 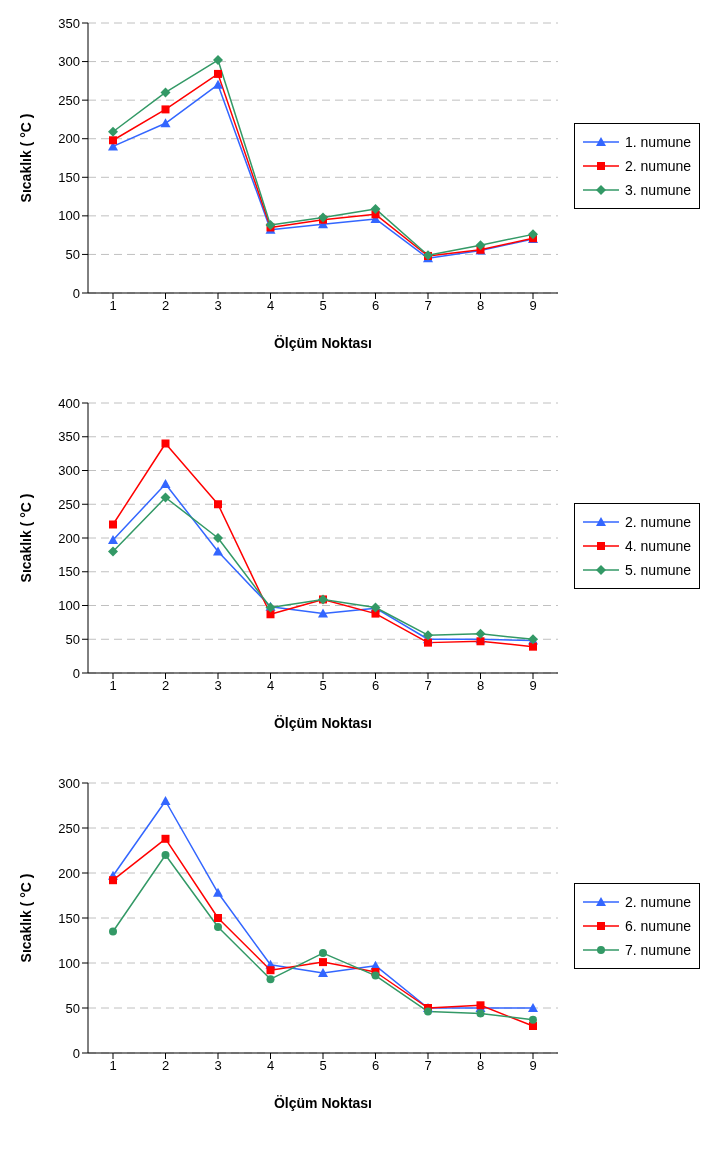 What do you see at coordinates (69, 403) in the screenshot?
I see `y-tick-label: 400` at bounding box center [69, 403].